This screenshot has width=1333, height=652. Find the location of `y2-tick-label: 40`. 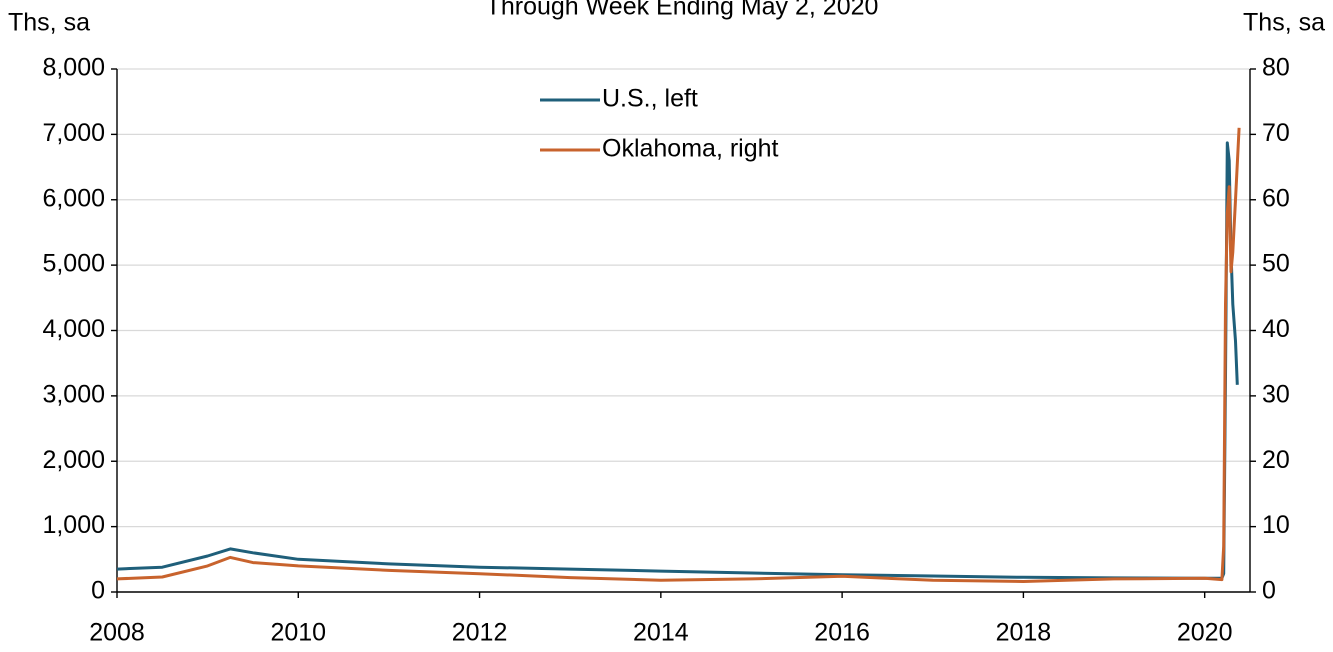

y2-tick-label: 40 is located at coordinates (1276, 329).